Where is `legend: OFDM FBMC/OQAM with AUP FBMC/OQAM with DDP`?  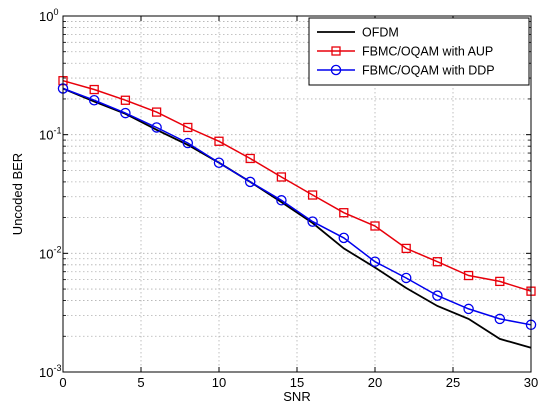
legend: OFDM FBMC/OQAM with AUP FBMC/OQAM with DDP is located at coordinates (419, 51).